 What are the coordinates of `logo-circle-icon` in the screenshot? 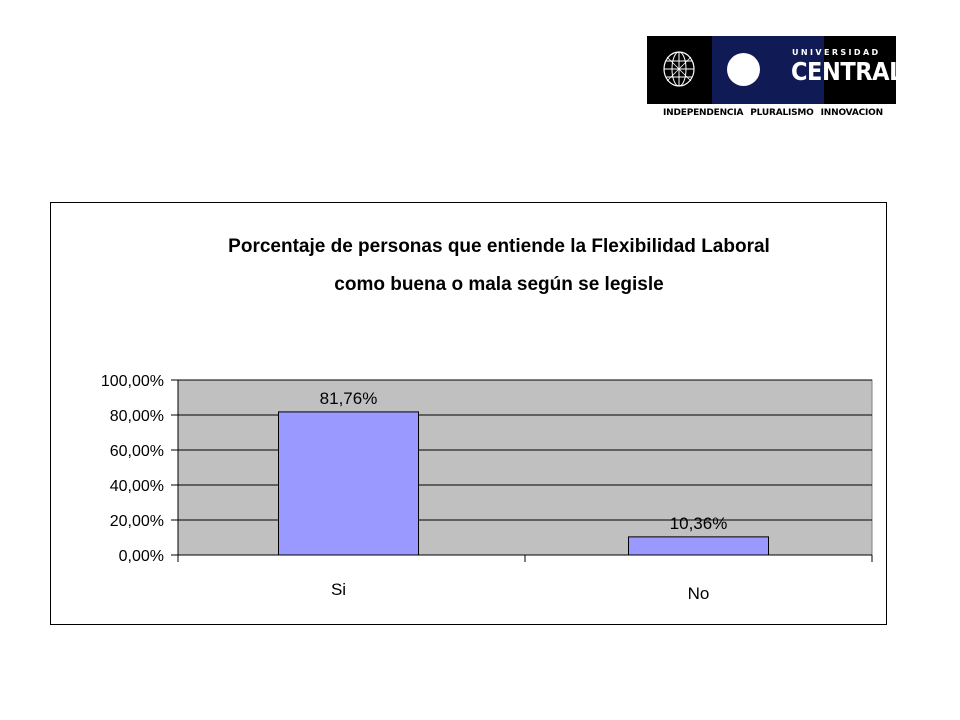 It's located at (743, 69).